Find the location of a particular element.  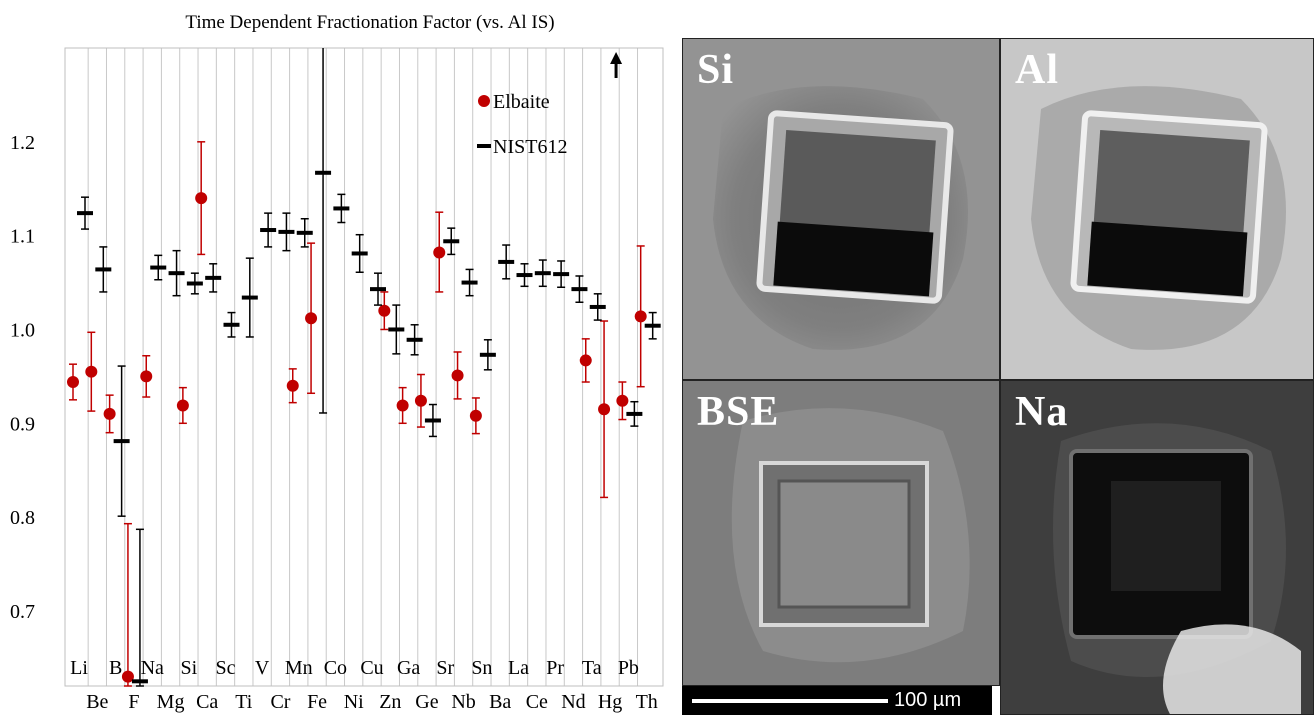

point-nist612-sc is located at coordinates (231, 324).